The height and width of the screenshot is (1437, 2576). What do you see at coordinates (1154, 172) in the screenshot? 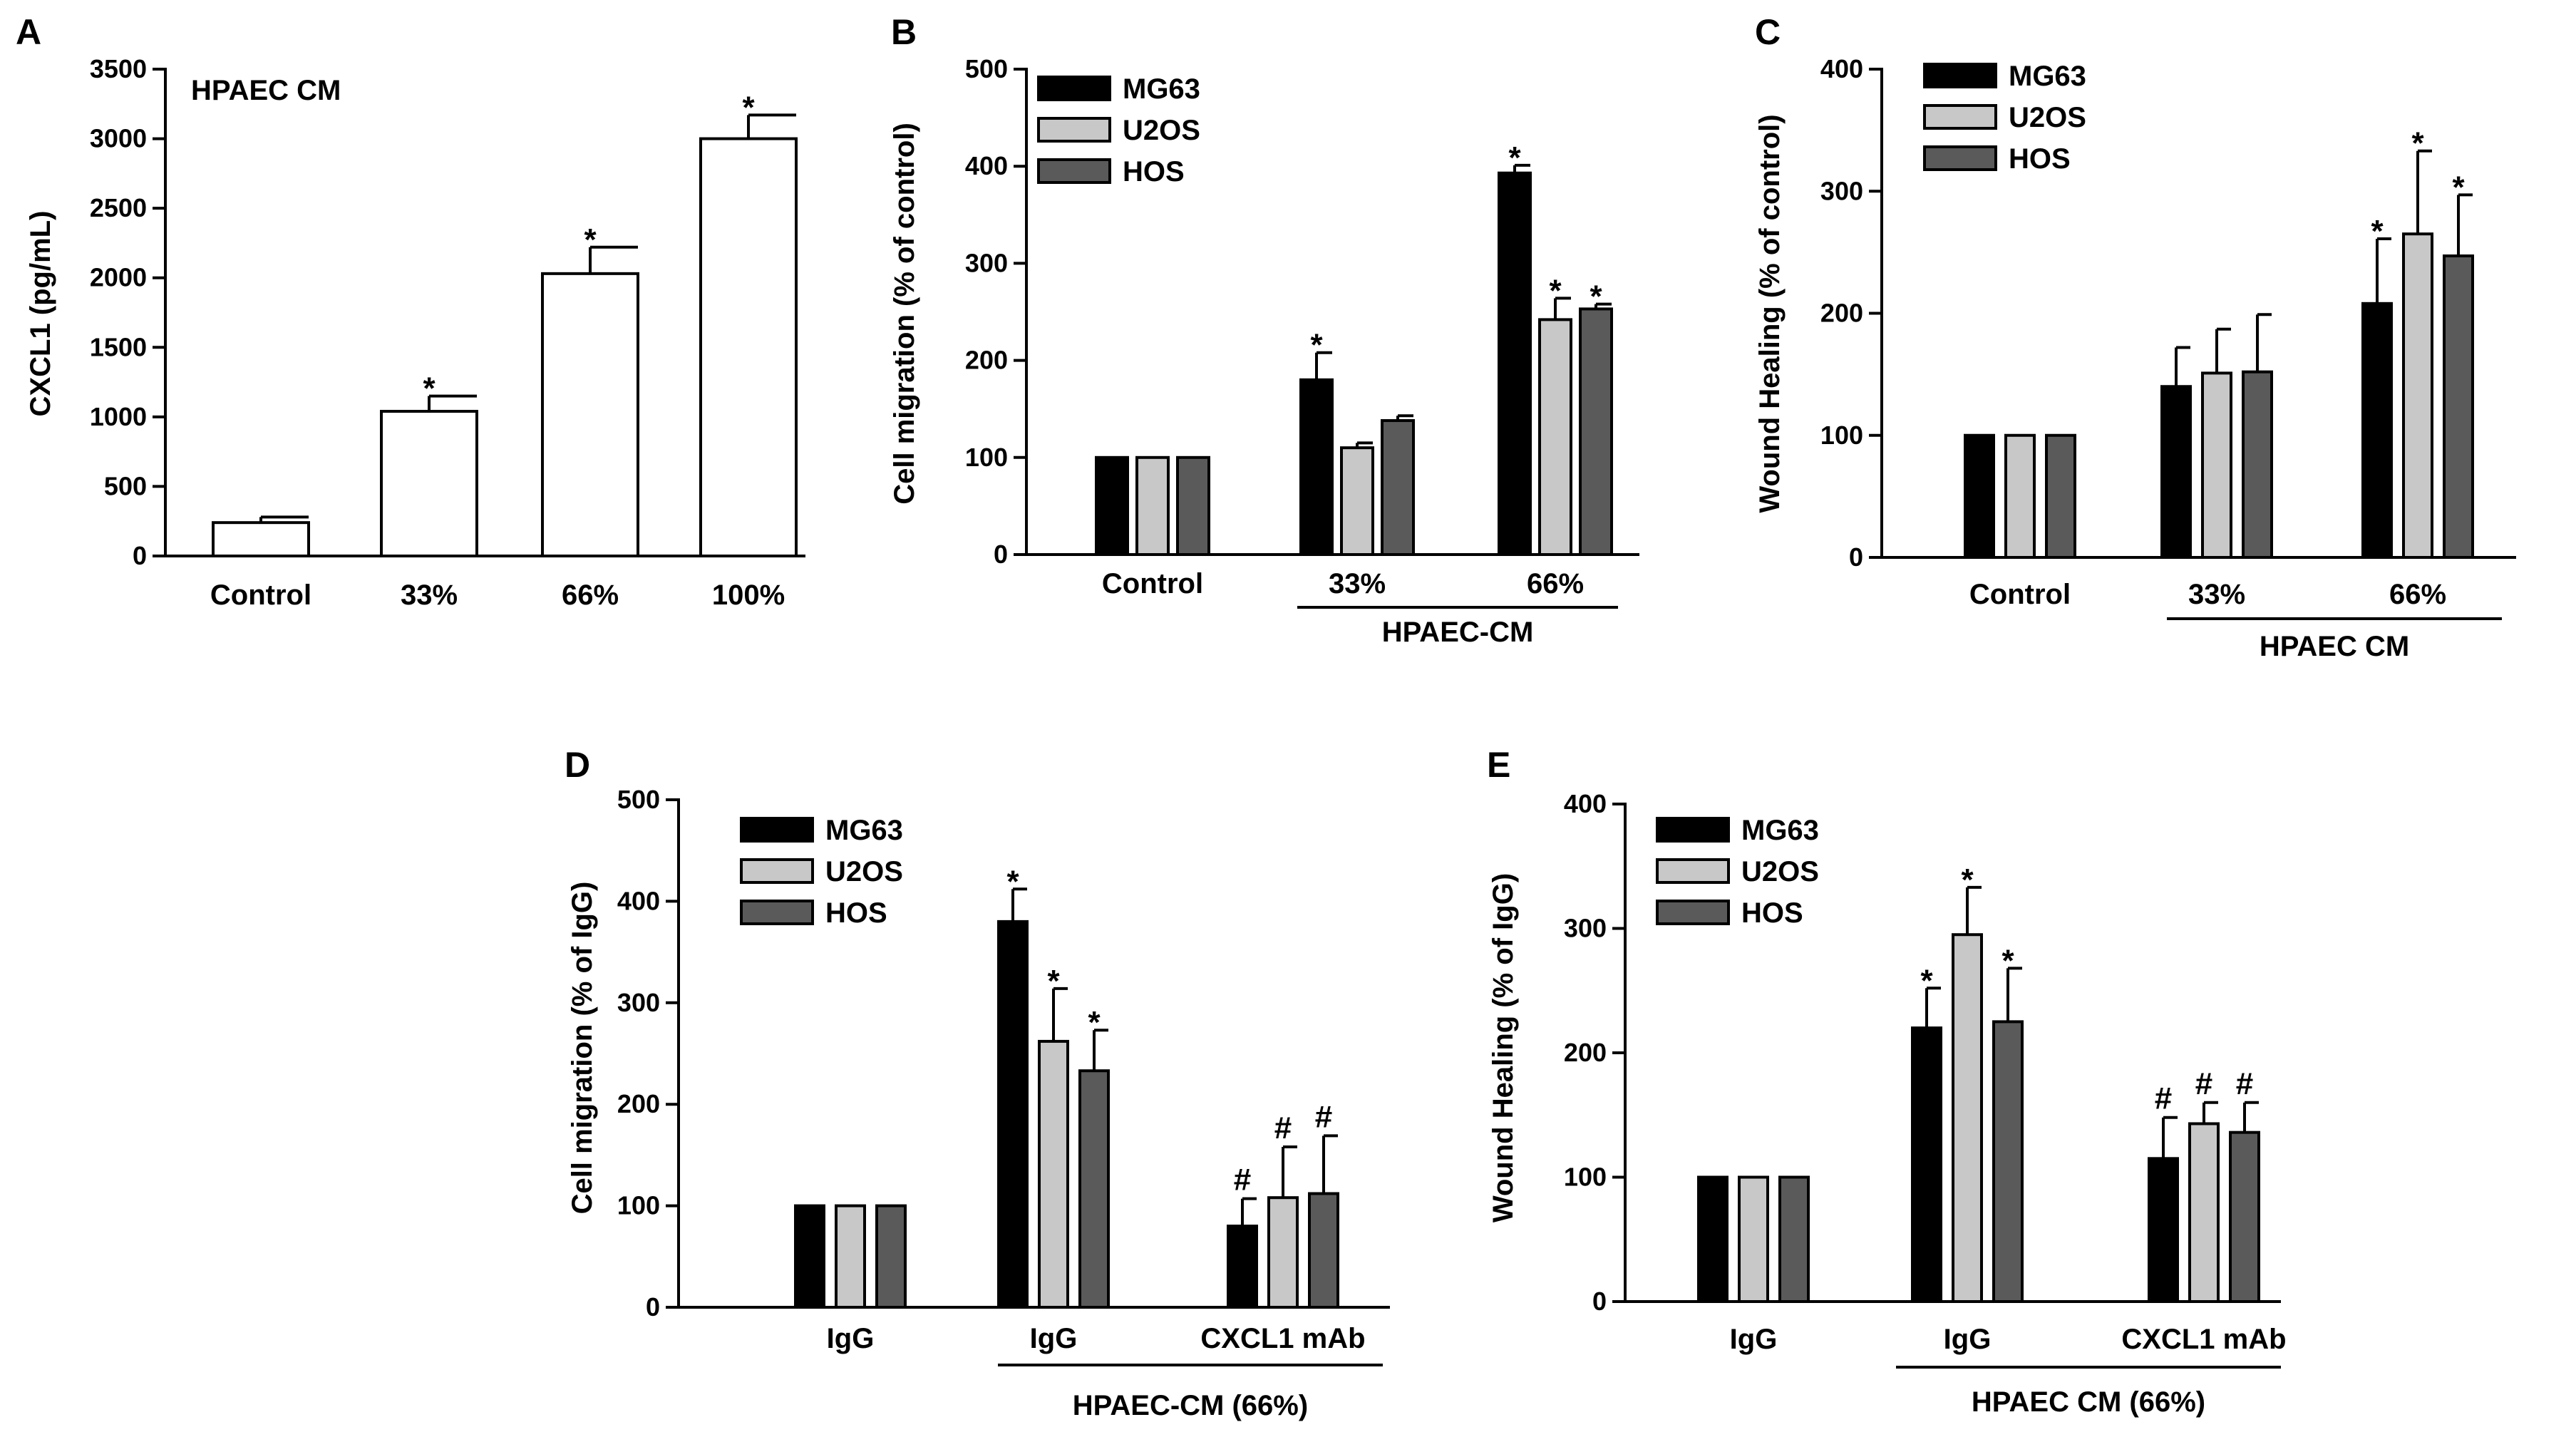
I see `legend-label-B-hos: HOS` at bounding box center [1154, 172].